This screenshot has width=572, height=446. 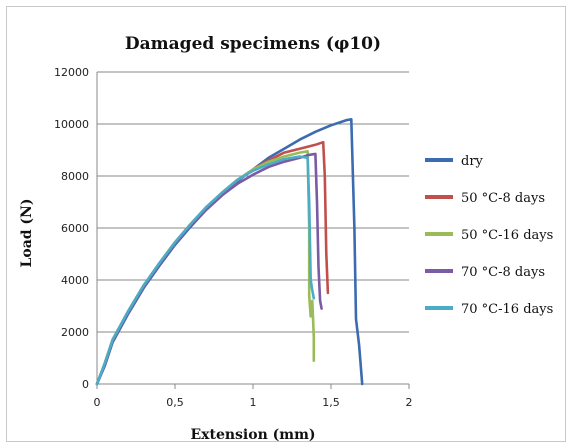 I want to click on x-tick-label: 0,5, so click(x=175, y=402).